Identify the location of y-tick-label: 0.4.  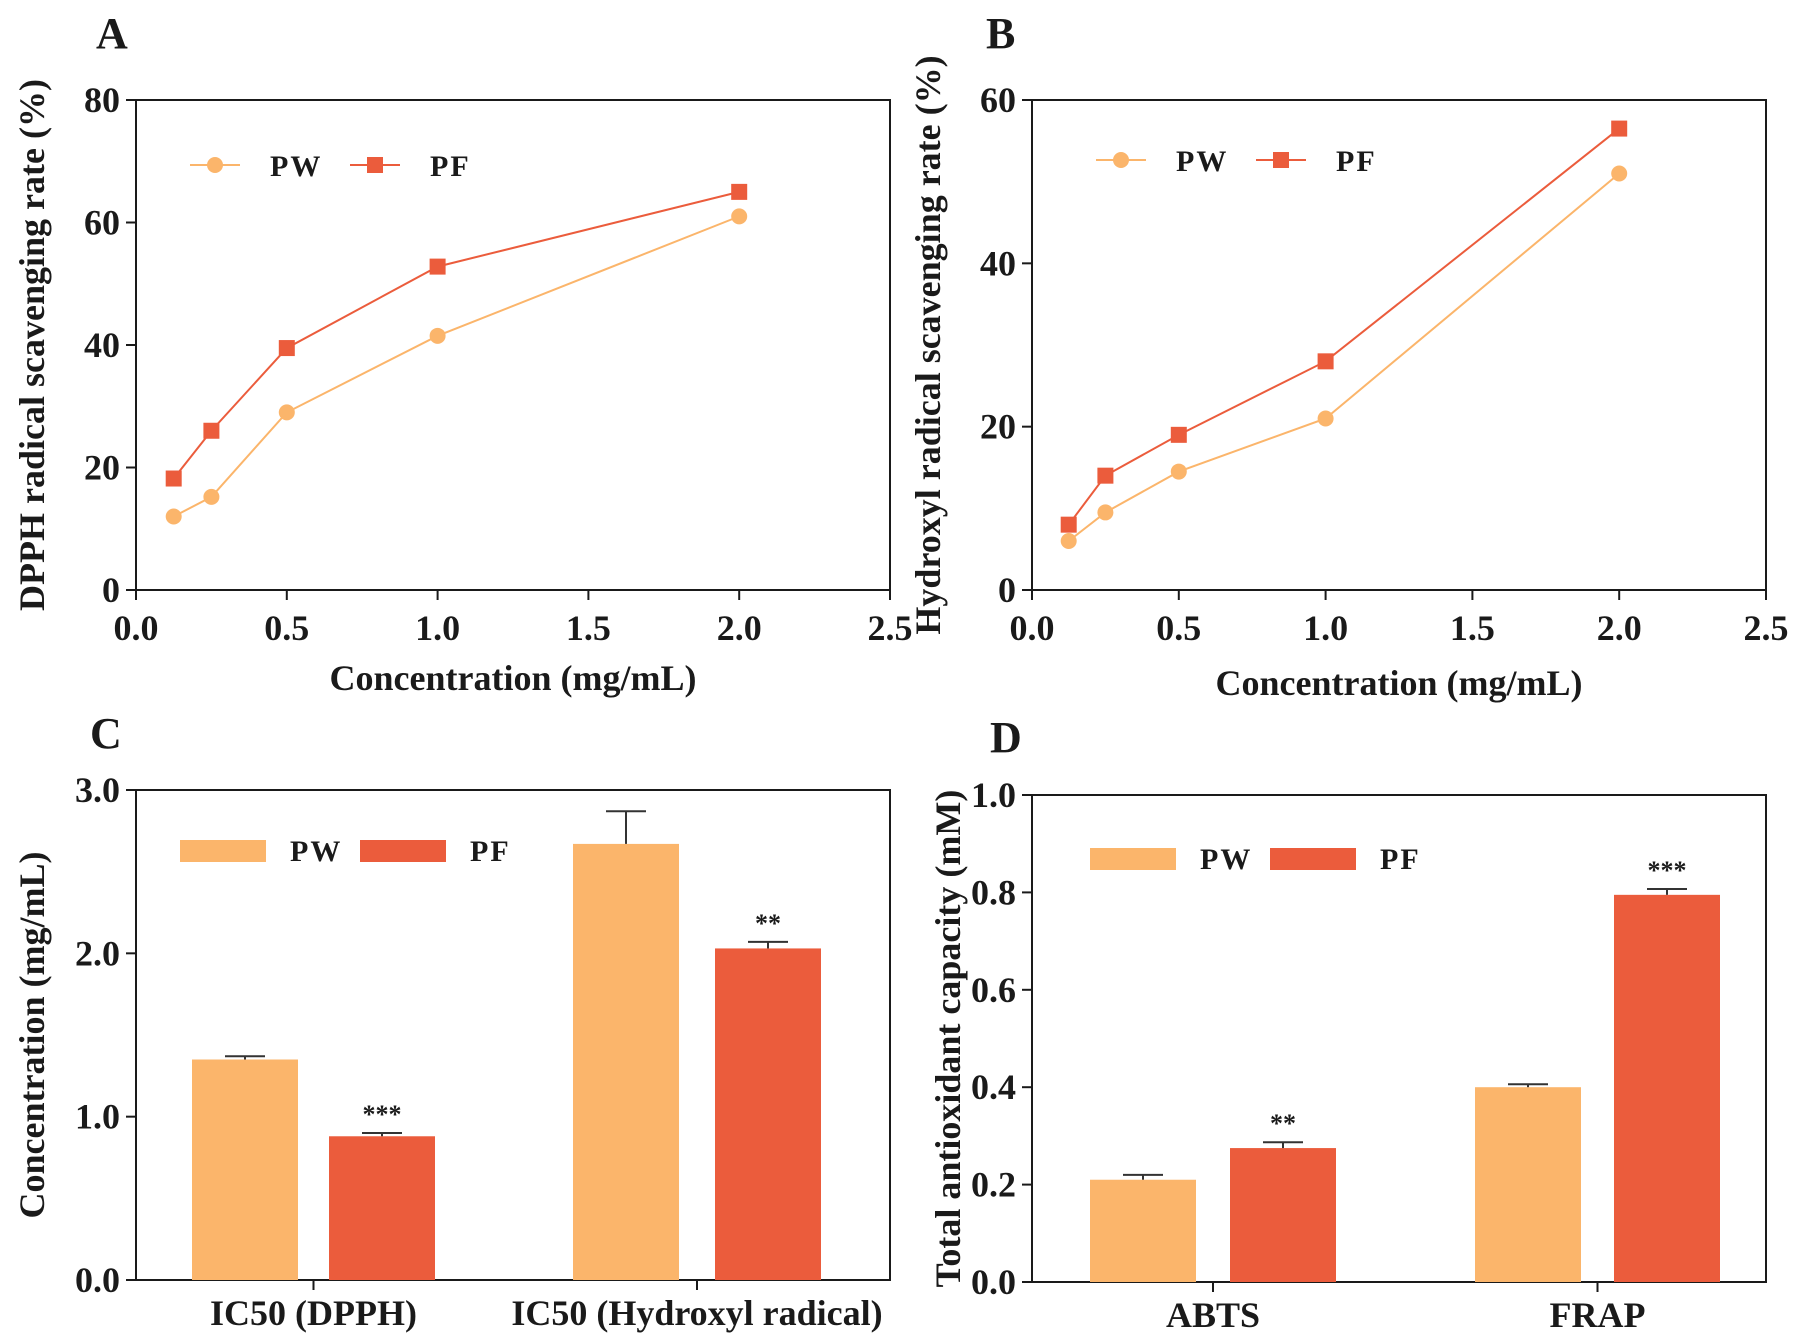
(993, 1087).